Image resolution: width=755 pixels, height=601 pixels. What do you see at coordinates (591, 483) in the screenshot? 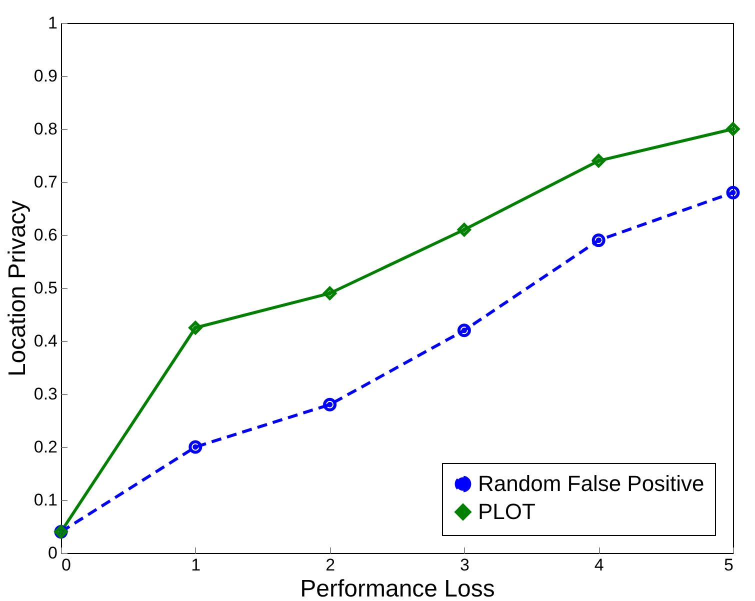
I see `legend-label: Random False Positive` at bounding box center [591, 483].